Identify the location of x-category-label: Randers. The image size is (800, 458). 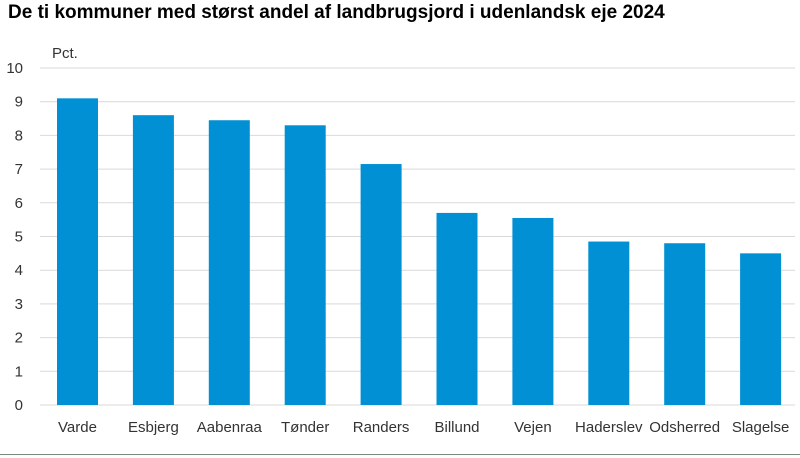
(381, 427).